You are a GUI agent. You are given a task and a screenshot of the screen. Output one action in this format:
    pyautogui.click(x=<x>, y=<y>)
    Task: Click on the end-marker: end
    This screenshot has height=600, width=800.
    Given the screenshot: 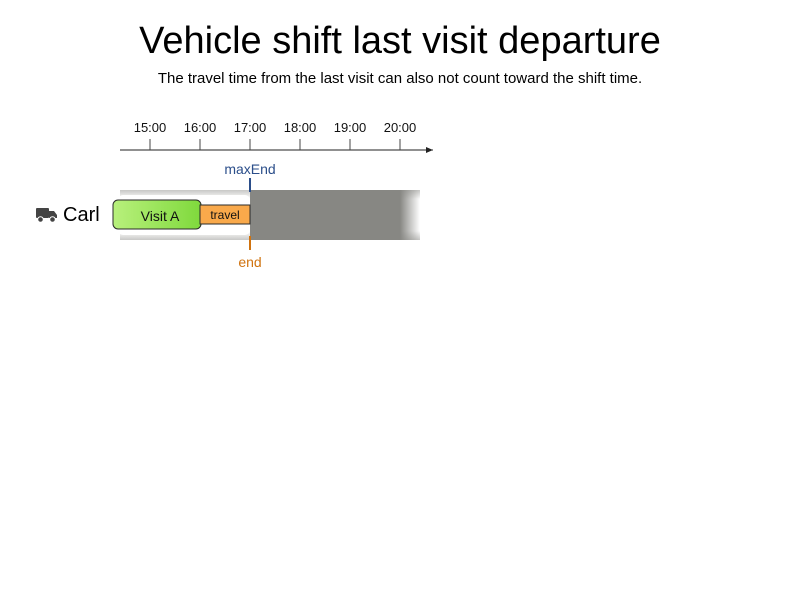 What is the action you would take?
    pyautogui.click(x=250, y=253)
    